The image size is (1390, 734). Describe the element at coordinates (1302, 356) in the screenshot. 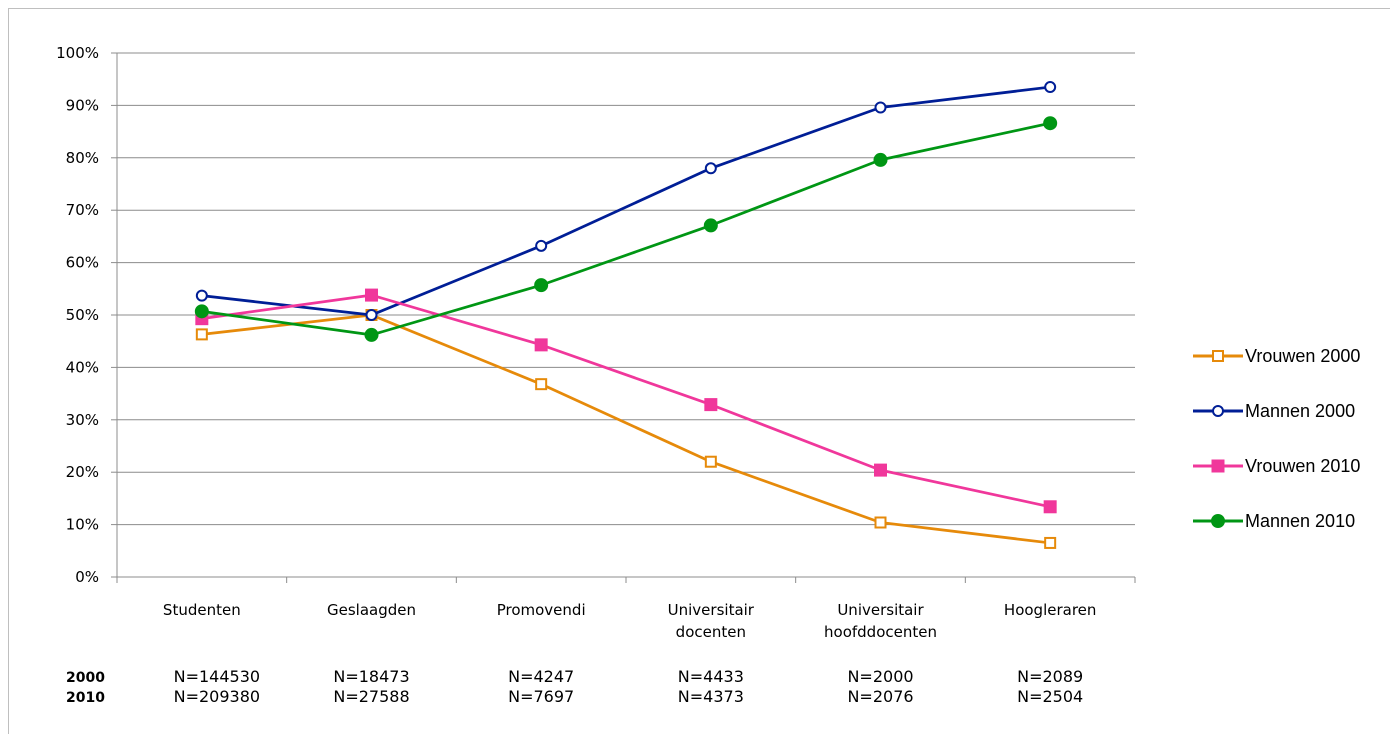

I see `legend-label: Vrouwen 2000` at that location.